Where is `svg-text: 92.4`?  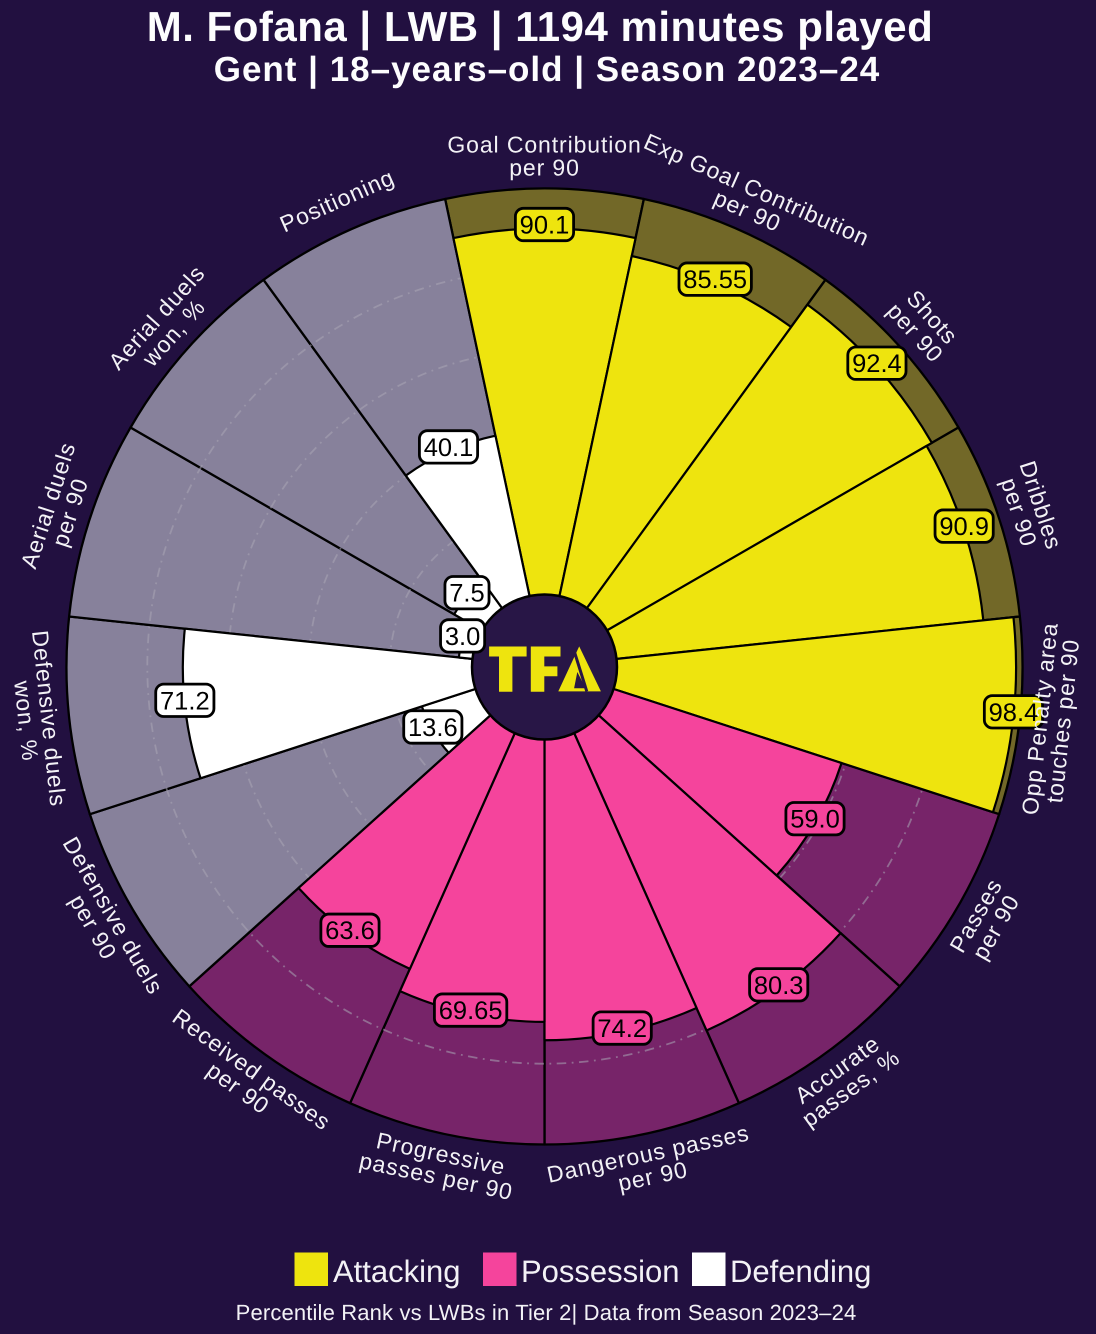 svg-text: 92.4 is located at coordinates (877, 364).